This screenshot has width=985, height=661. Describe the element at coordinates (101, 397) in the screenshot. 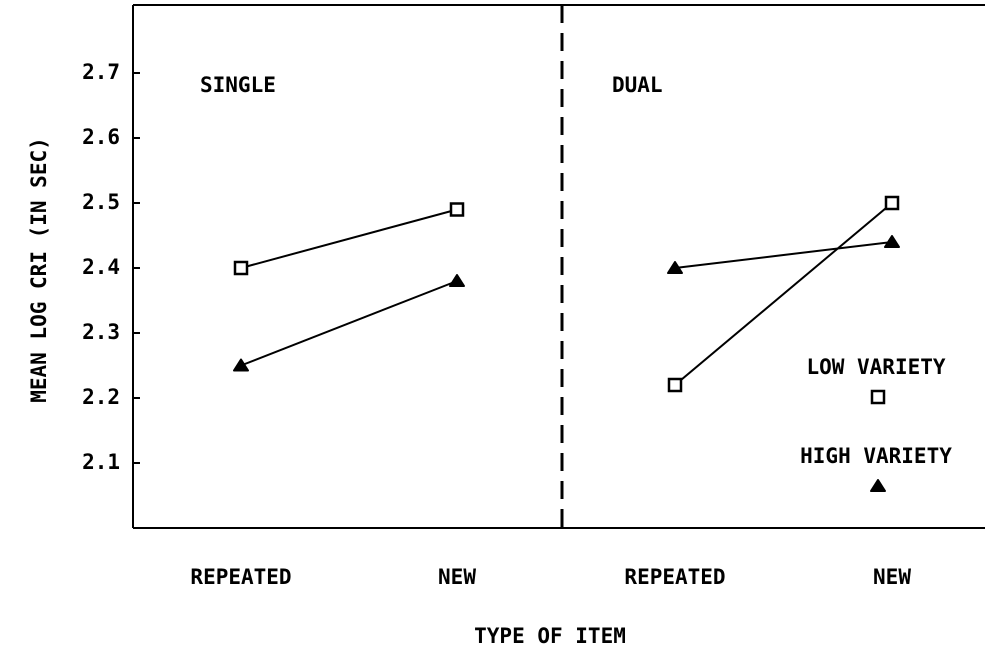

I see `y-tick-label: 2.2` at that location.